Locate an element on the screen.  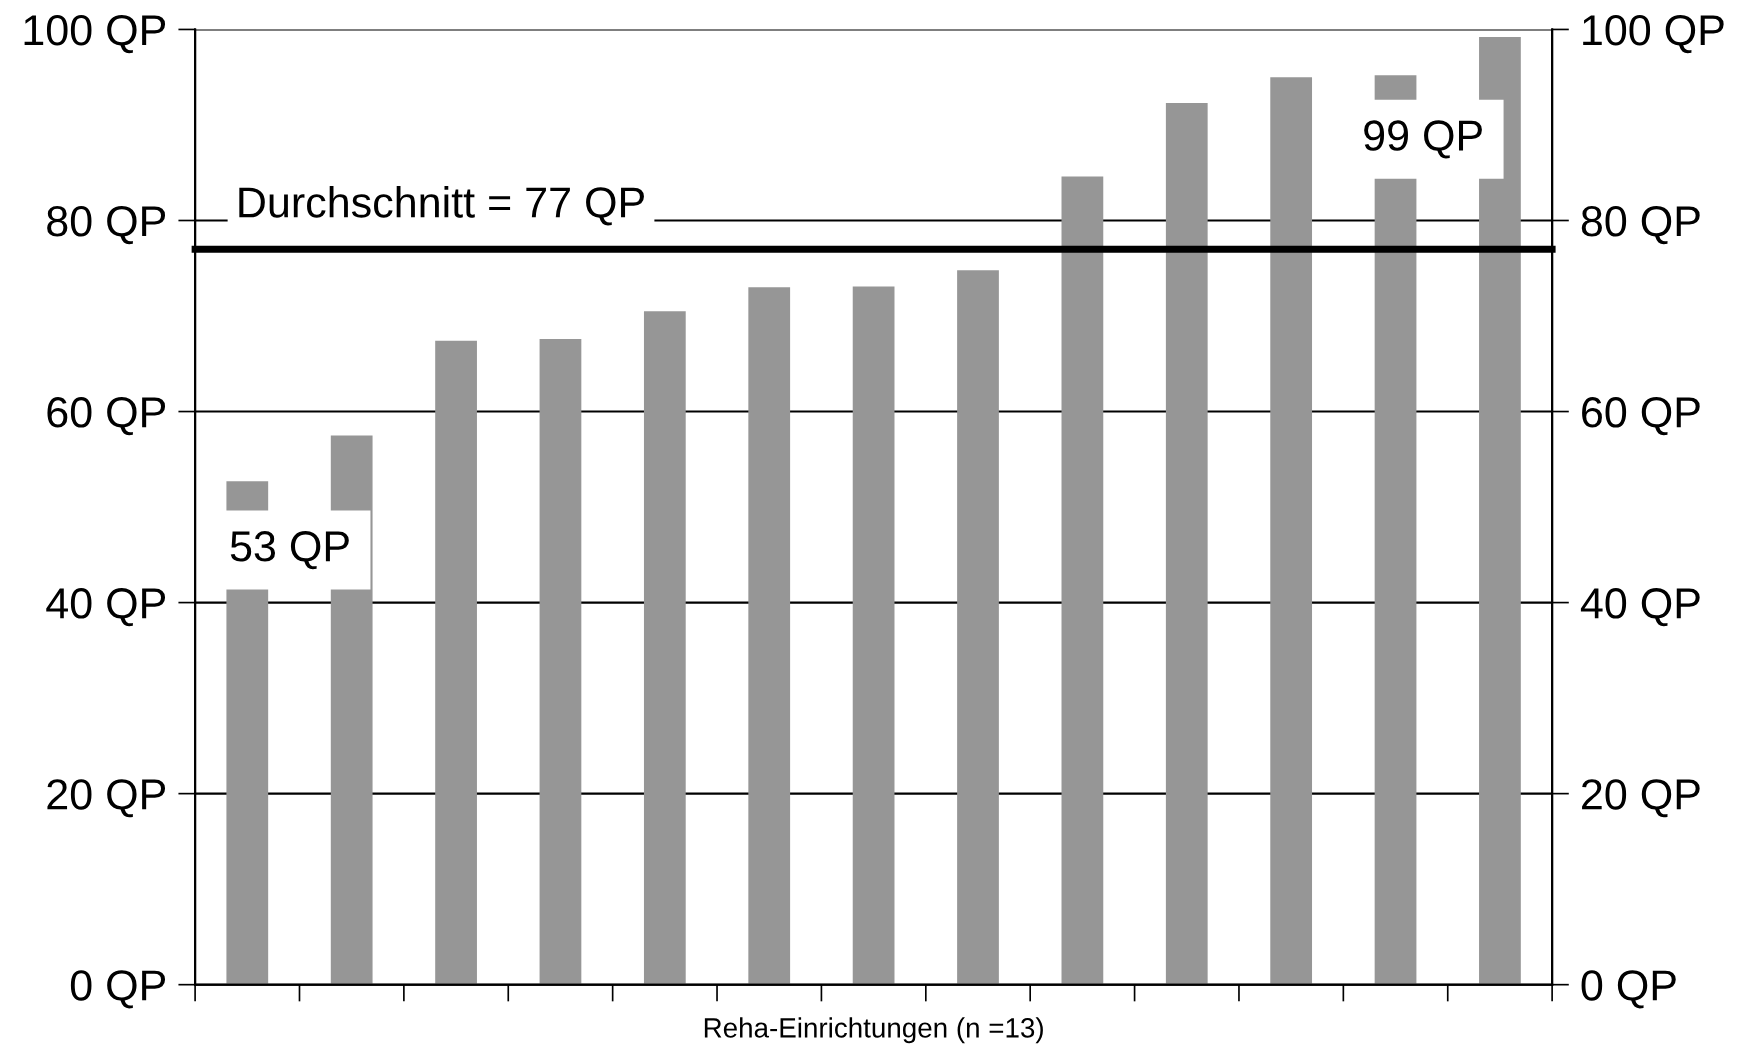
y2-tick-label: 0 QP is located at coordinates (1628, 989).